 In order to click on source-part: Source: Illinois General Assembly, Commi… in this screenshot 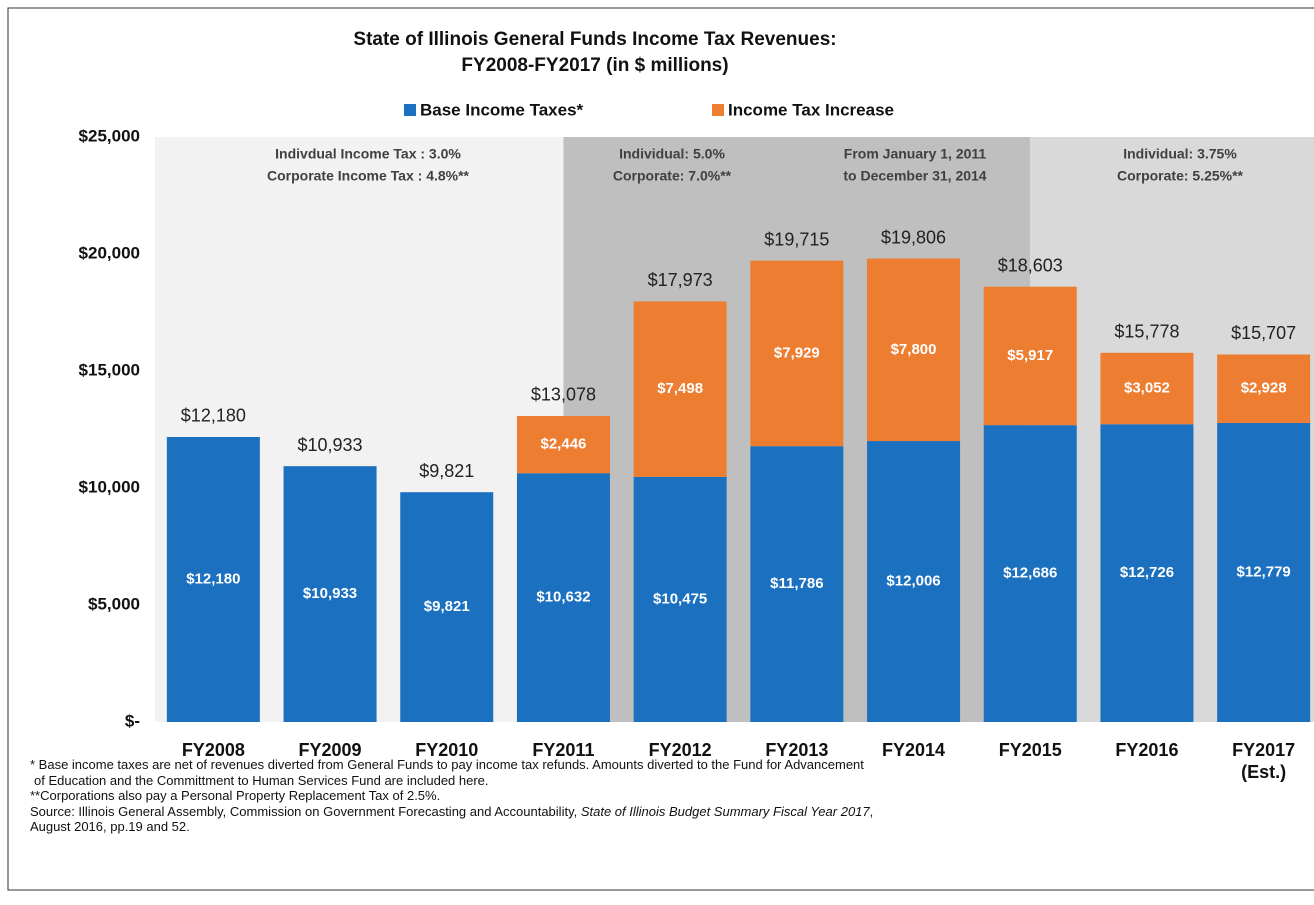, I will do `click(305, 811)`.